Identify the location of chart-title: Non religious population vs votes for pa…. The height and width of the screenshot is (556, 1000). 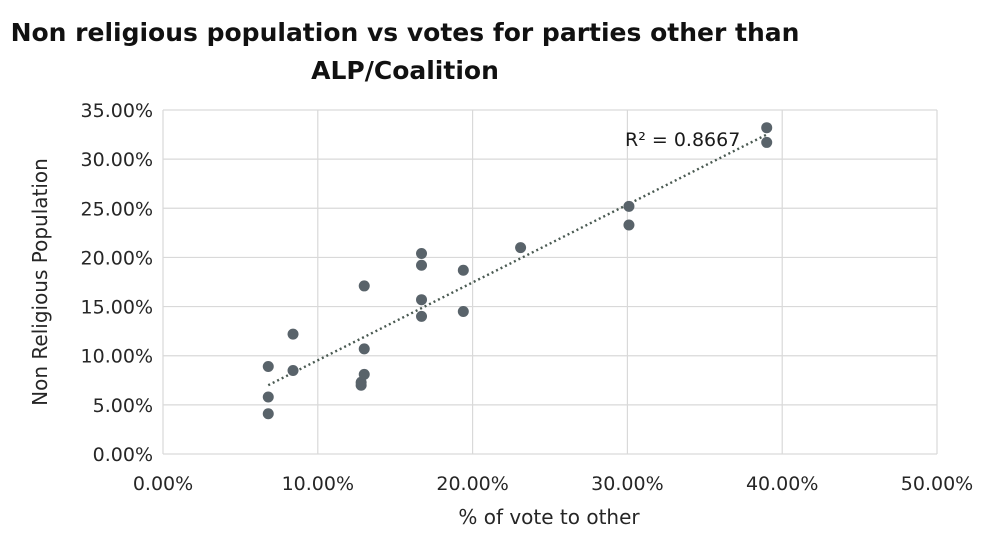
(405, 52).